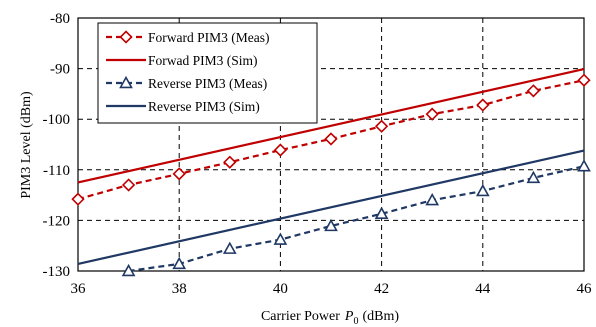 This screenshot has height=327, width=596. What do you see at coordinates (57, 145) in the screenshot?
I see `y-tick-labels: -80 -90 -100 -110 -120 -130` at bounding box center [57, 145].